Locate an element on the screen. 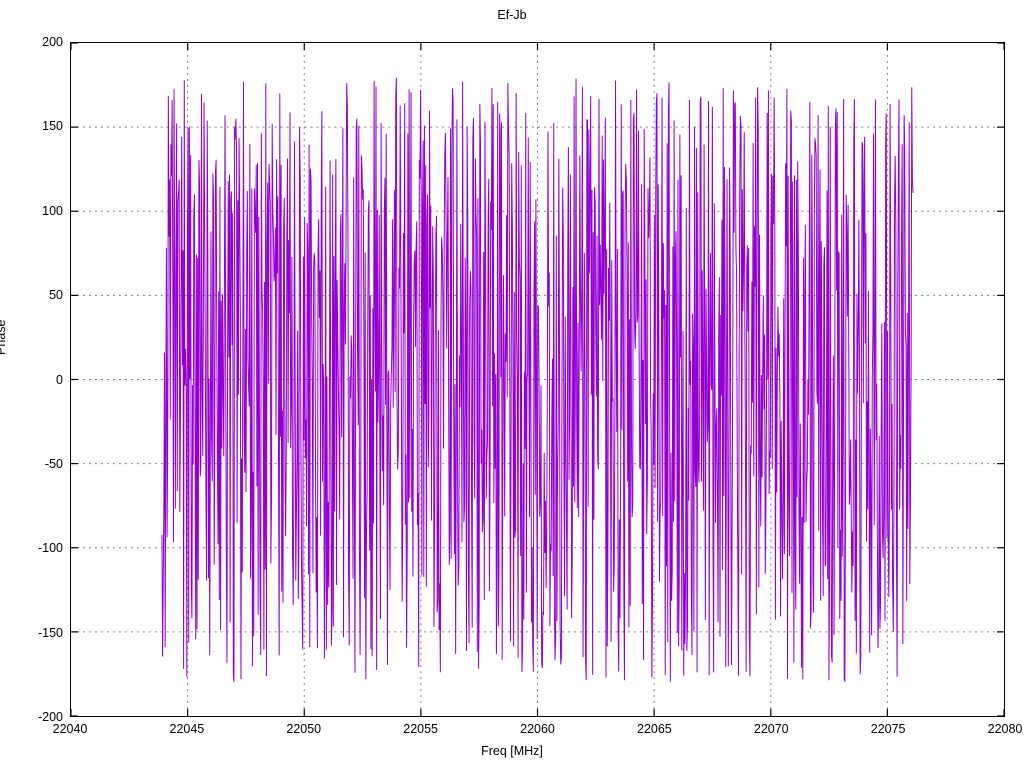  x-tick-label: 22045 is located at coordinates (187, 729).